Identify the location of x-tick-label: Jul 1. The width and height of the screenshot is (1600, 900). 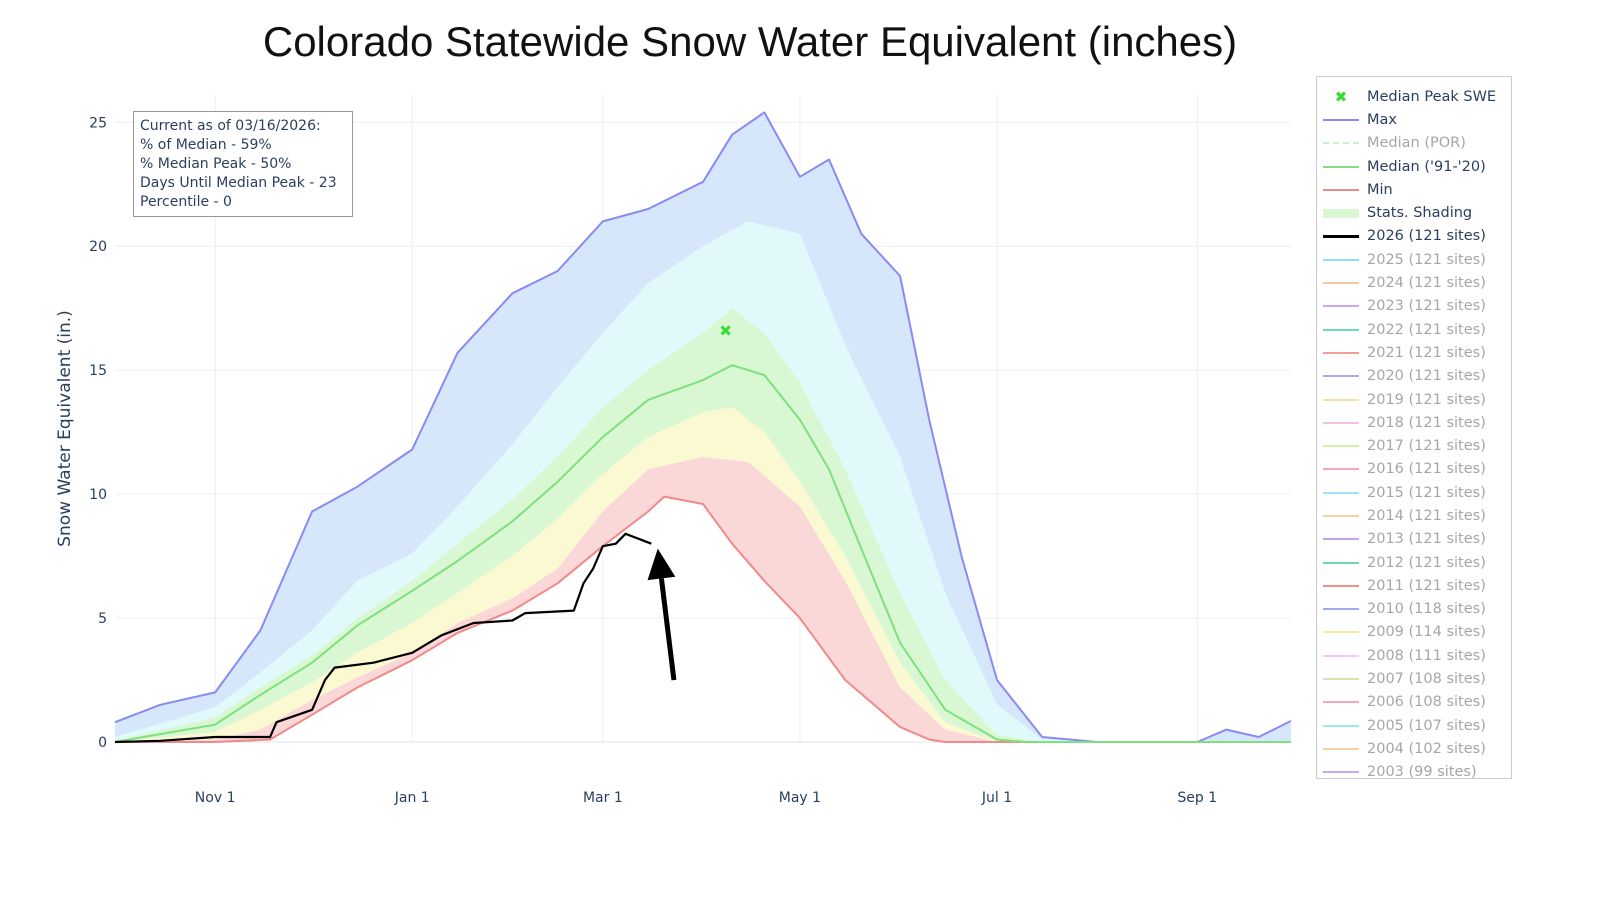
(996, 798).